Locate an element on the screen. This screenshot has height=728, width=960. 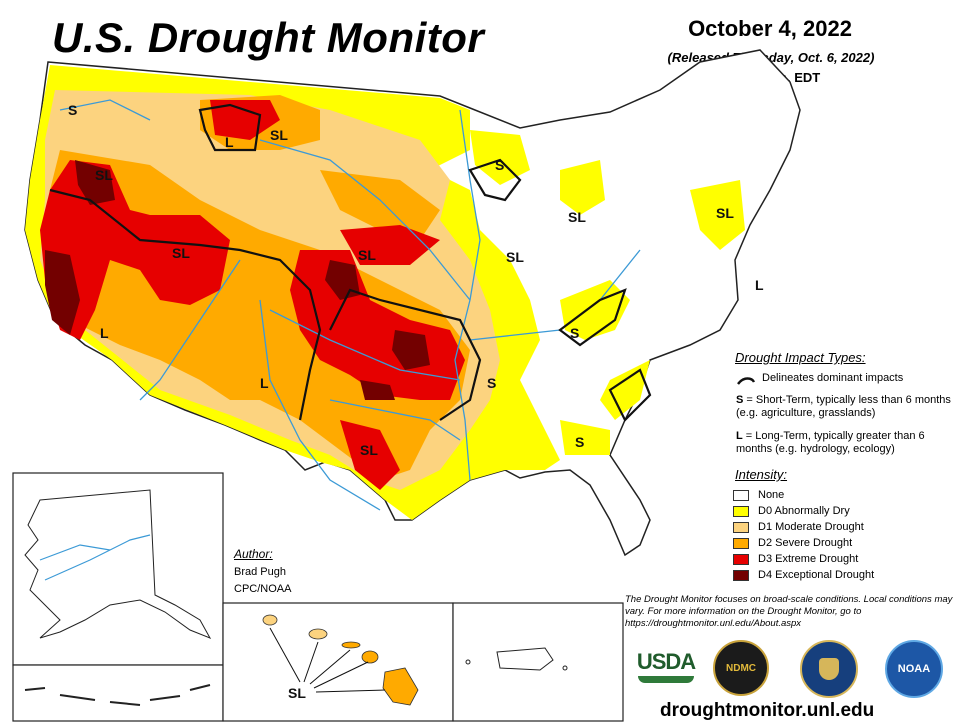
legend-label: D0 Abnormally Dry is located at coordinates (804, 511).